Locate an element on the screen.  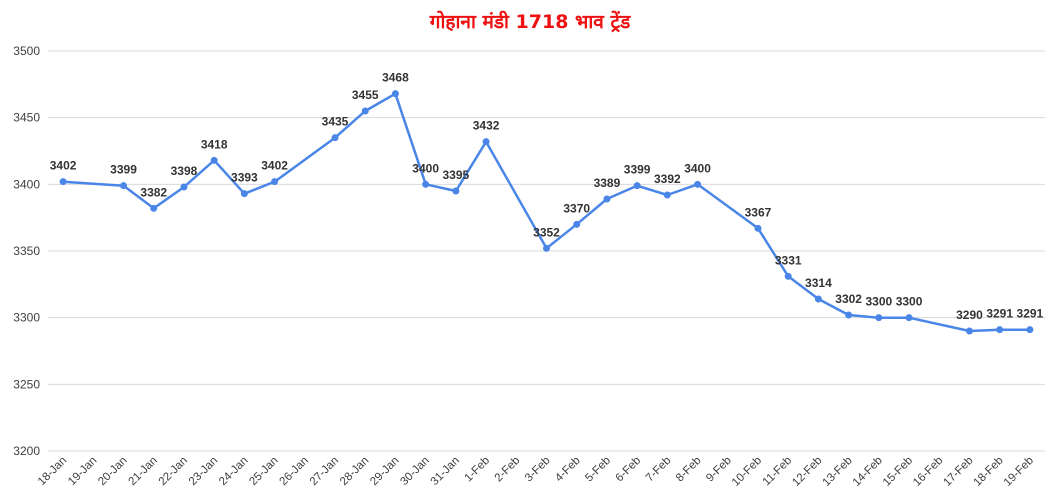
y-axis-ticks: 3200 3250 3300 3350 3400 3450 3500 is located at coordinates (26, 251).